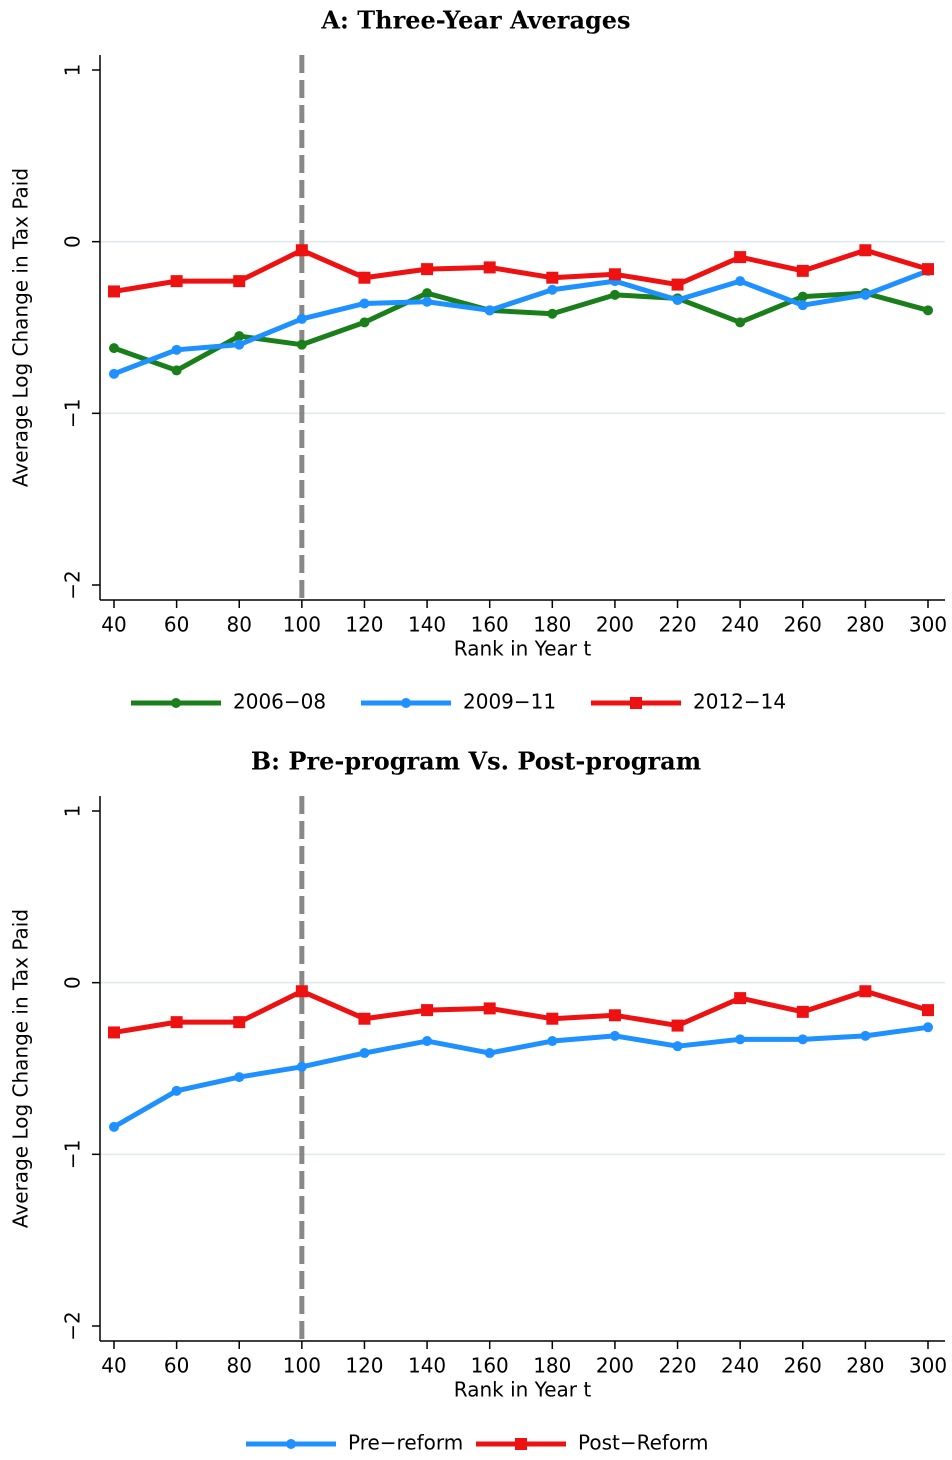  I want to click on chart-title: B: Pre-program Vs. Post-program, so click(476, 761).